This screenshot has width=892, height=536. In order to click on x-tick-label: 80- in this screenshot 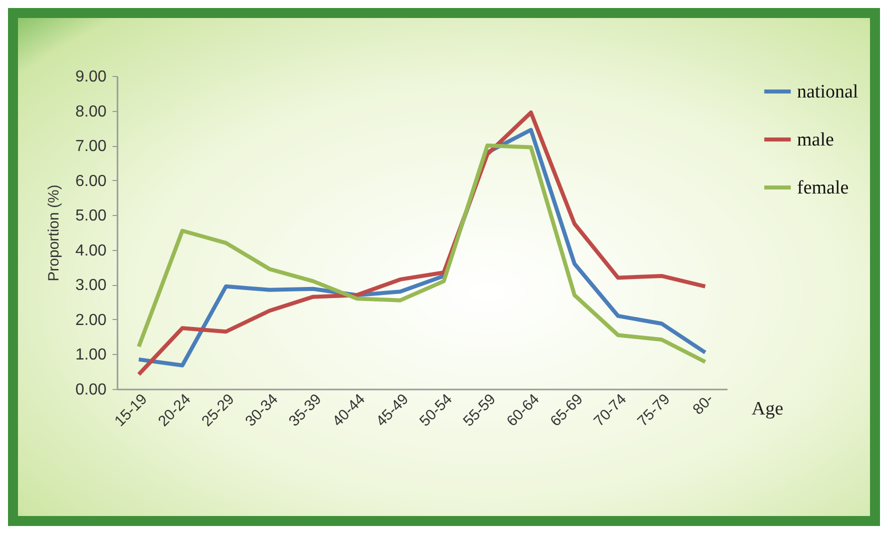, I will do `click(704, 404)`.